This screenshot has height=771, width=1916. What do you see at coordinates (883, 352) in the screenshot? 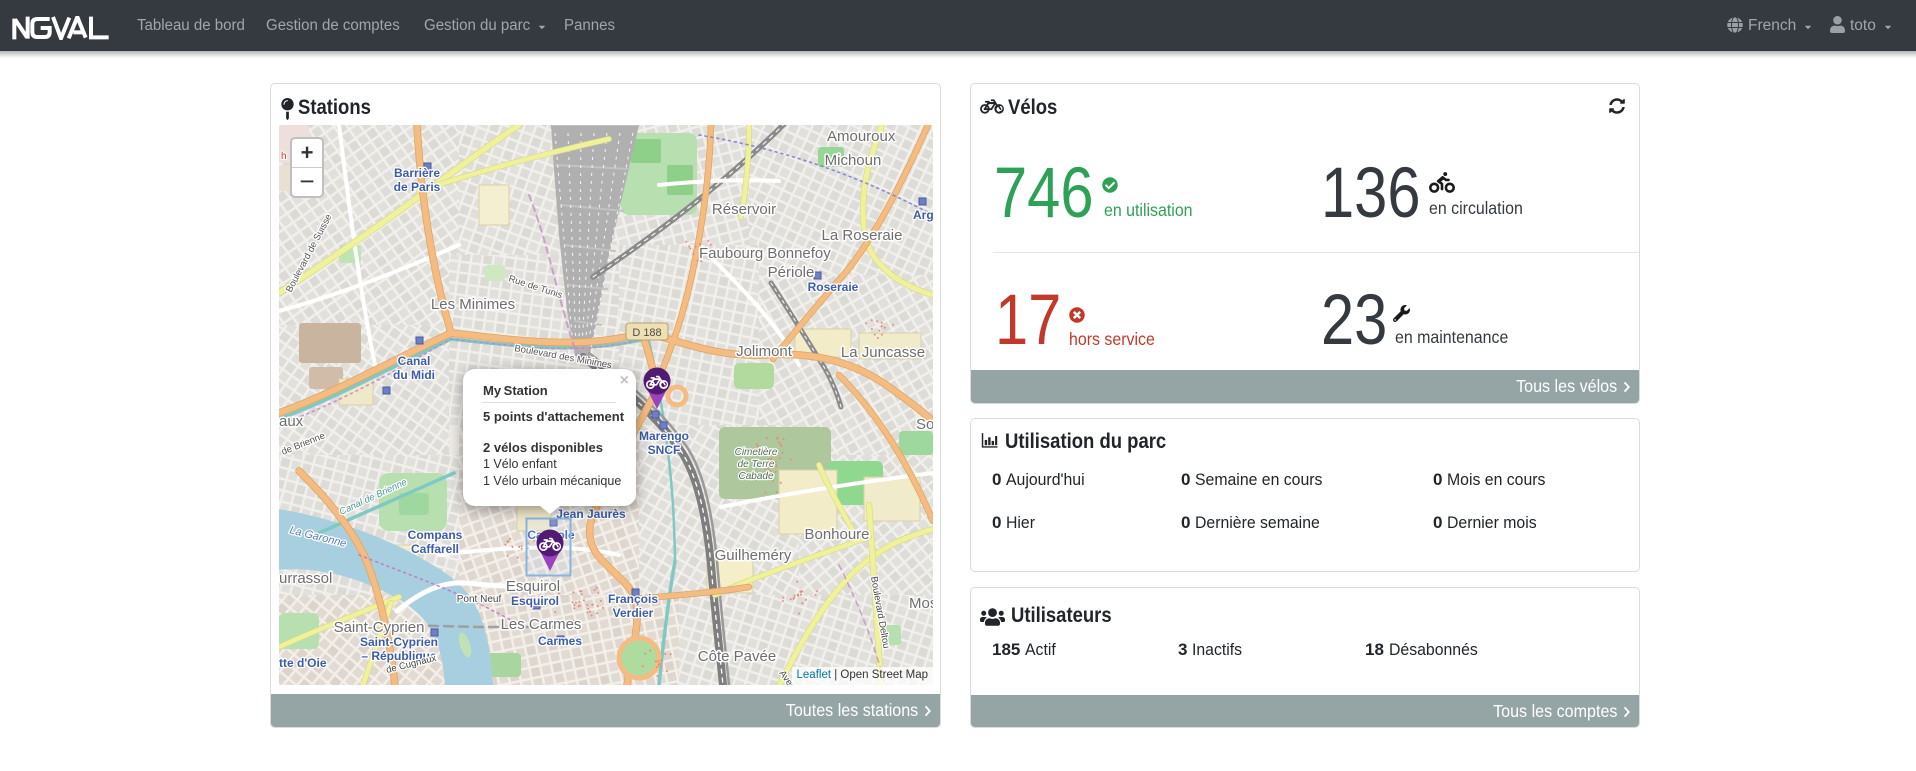
I see `svg-text: La Juncasse` at bounding box center [883, 352].